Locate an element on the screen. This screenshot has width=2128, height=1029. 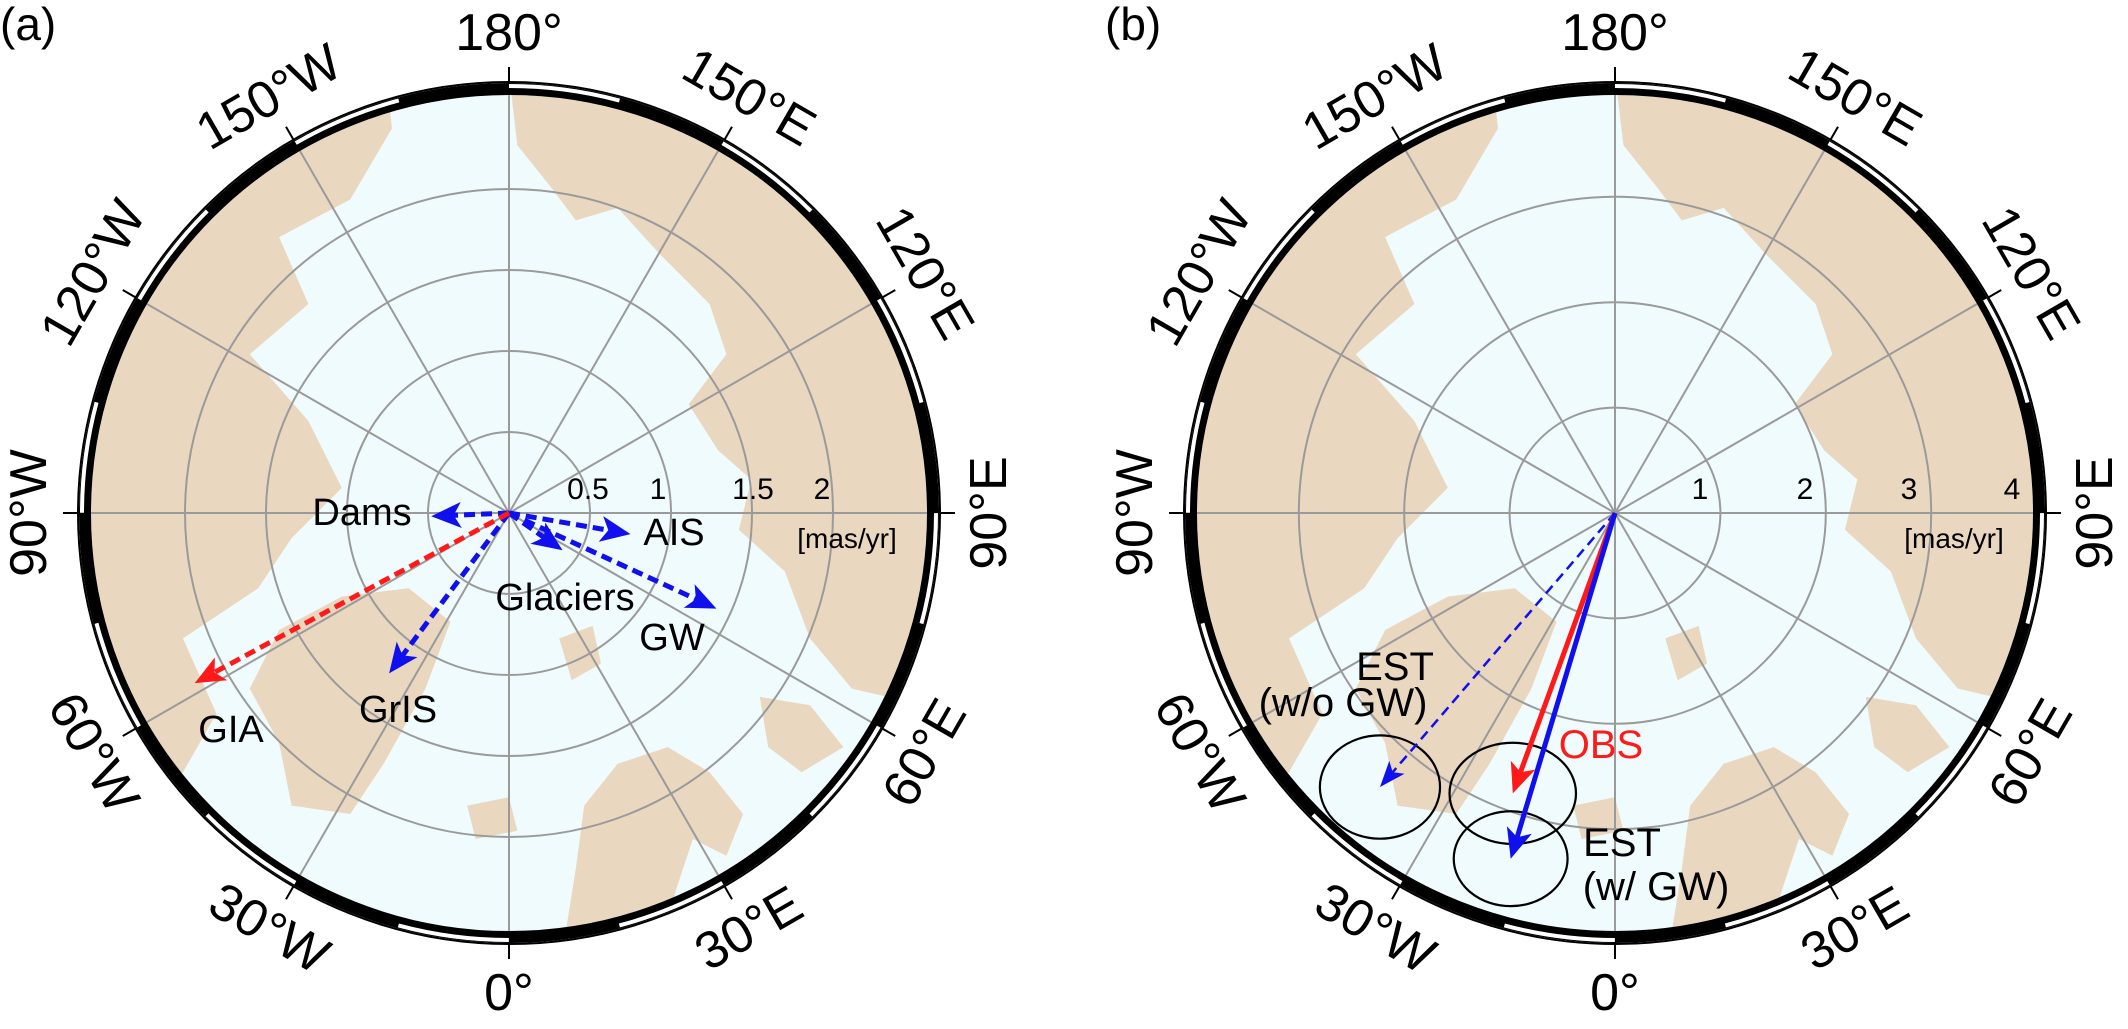
land-iceland is located at coordinates (492, 818).